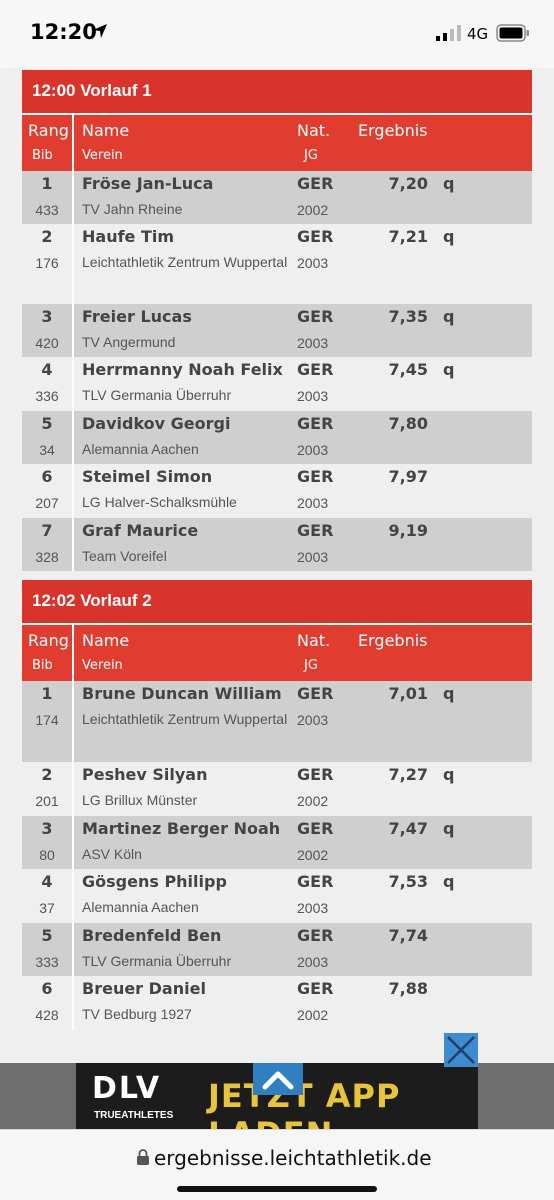 The width and height of the screenshot is (554, 1200). Describe the element at coordinates (47, 1015) in the screenshot. I see `row-bib: 428` at that location.